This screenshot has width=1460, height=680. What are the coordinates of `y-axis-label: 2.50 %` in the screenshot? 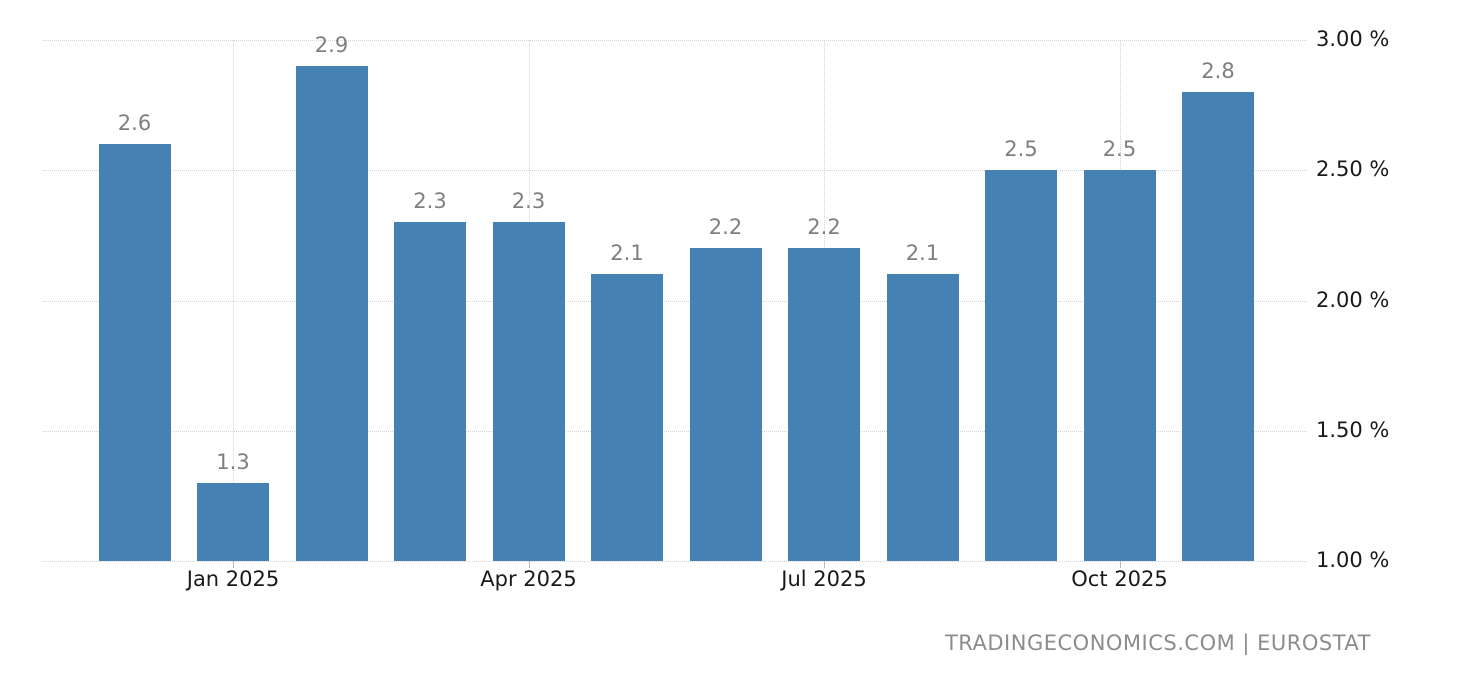 It's located at (1353, 169).